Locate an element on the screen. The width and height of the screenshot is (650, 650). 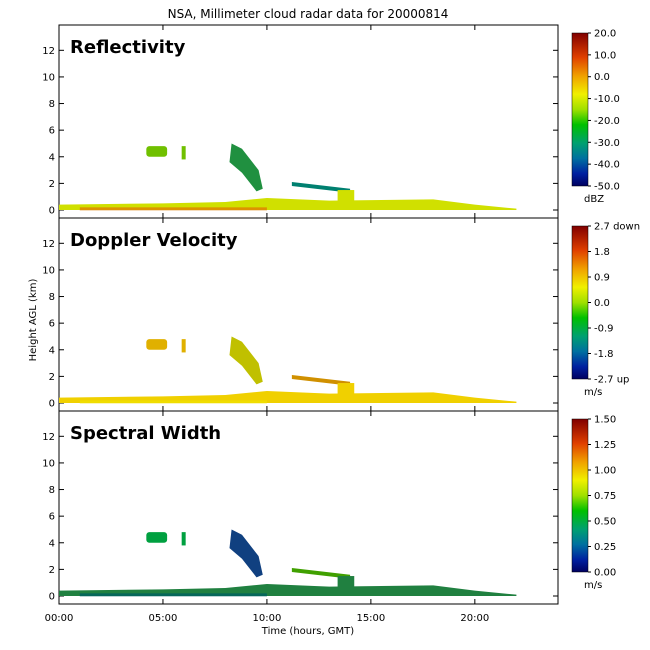
colorbar-tick-label: 1.8 is located at coordinates (602, 252).